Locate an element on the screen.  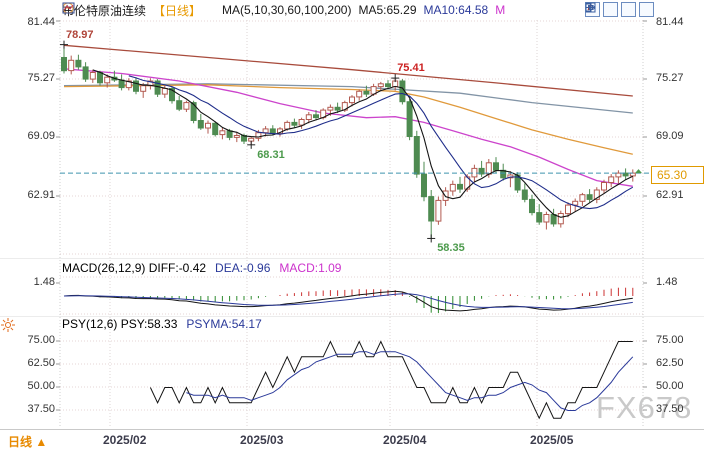
watermark: FX678 is located at coordinates (644, 407).